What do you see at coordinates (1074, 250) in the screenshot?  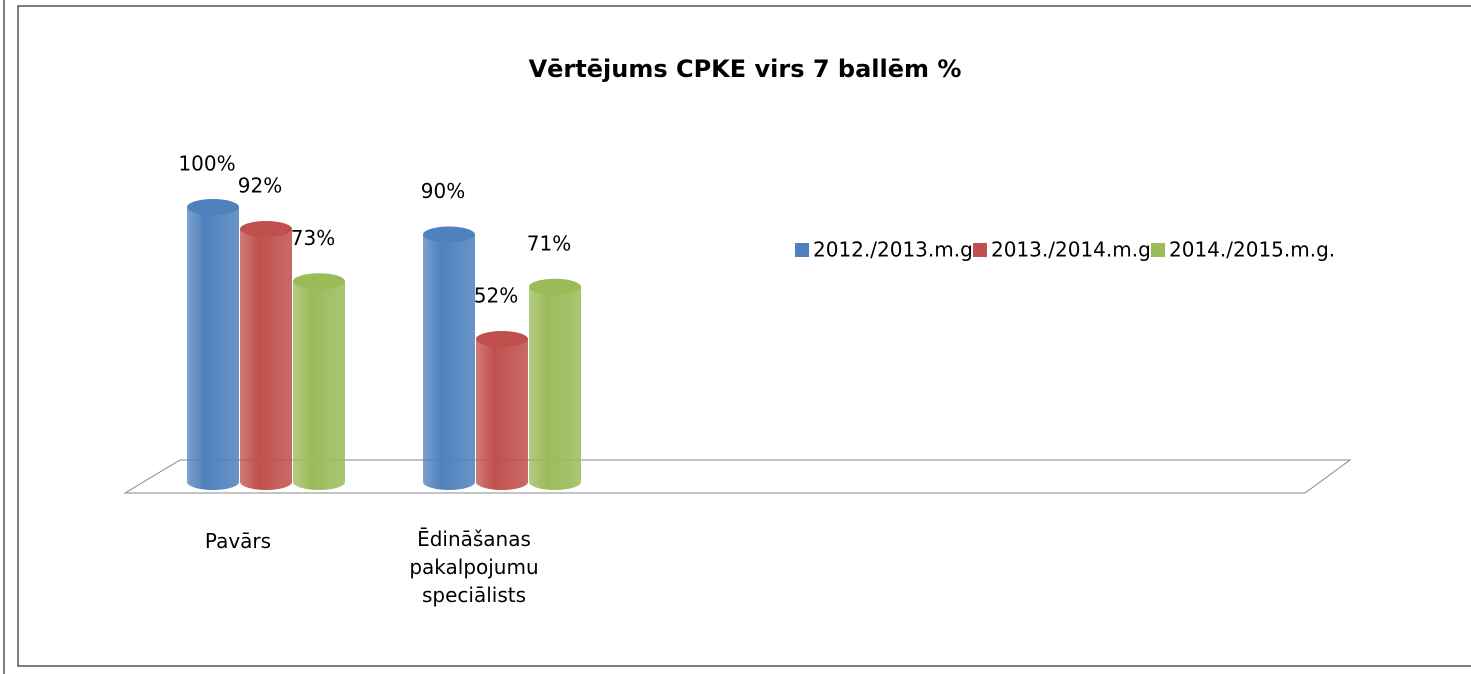 I see `legend-label: 2013./2014.m.g.` at bounding box center [1074, 250].